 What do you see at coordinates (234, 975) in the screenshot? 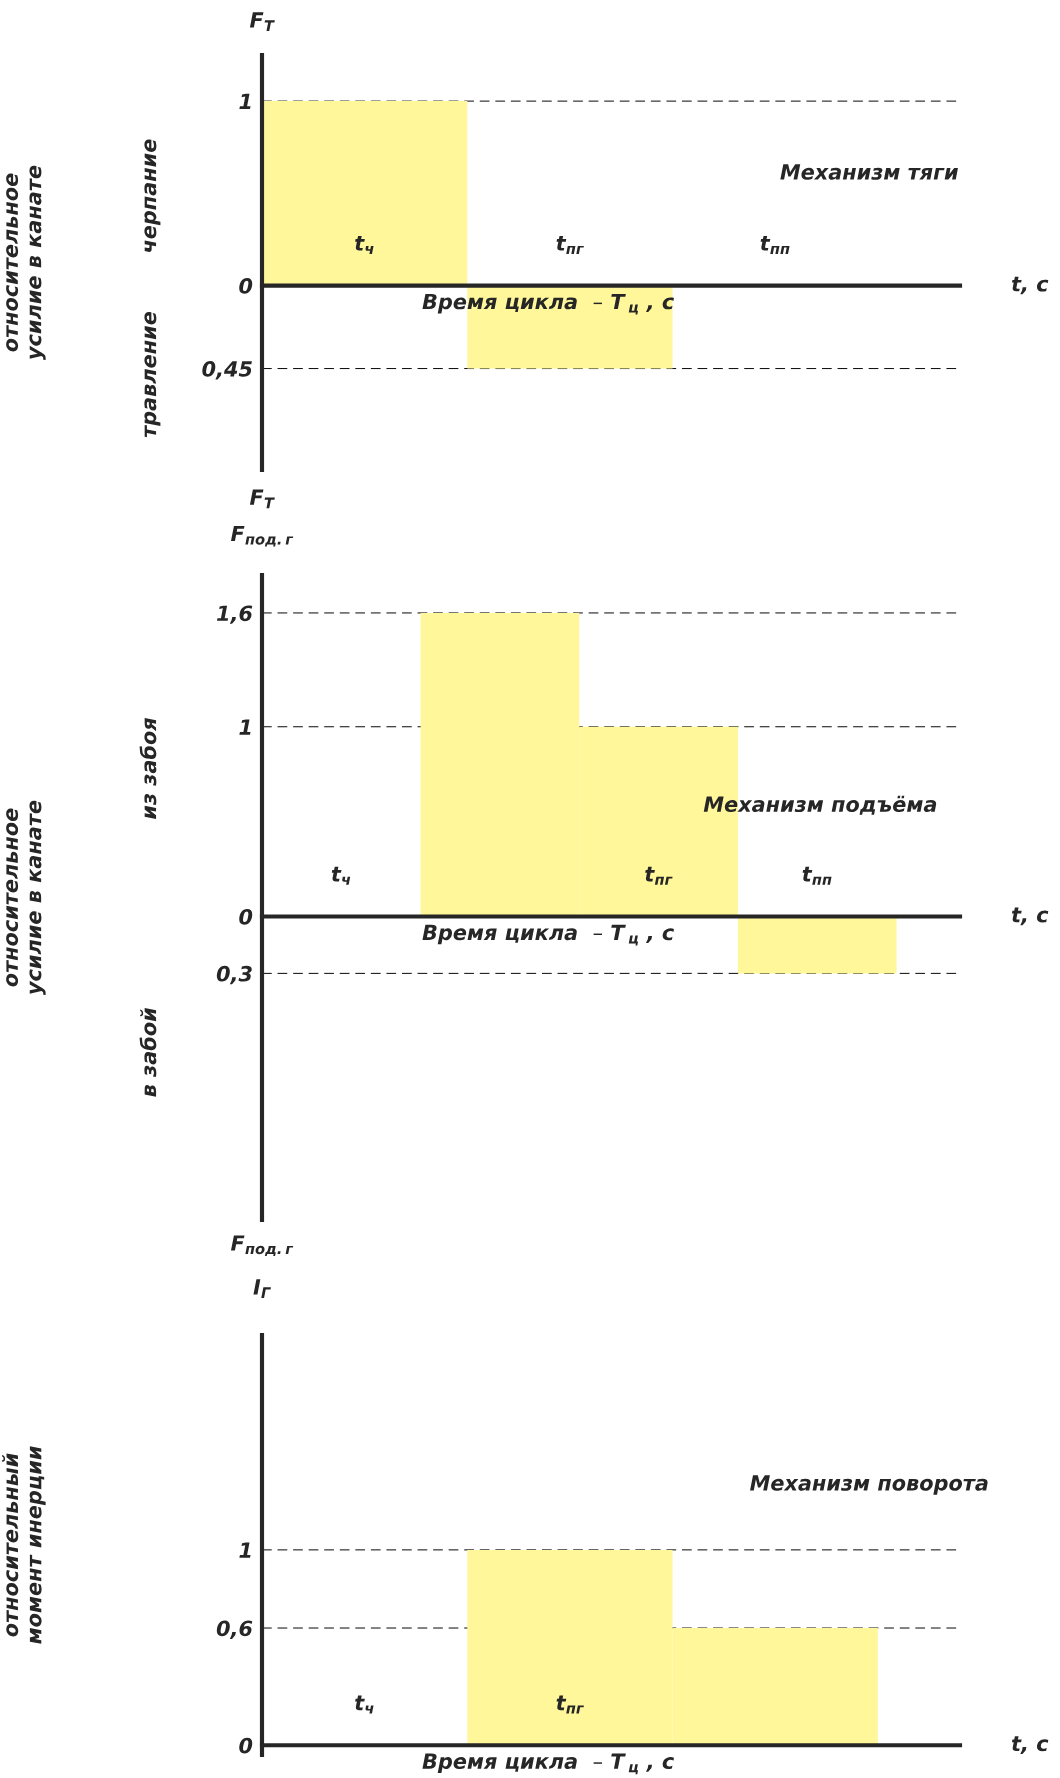
I see `y-tick-label: 0,3` at bounding box center [234, 975].